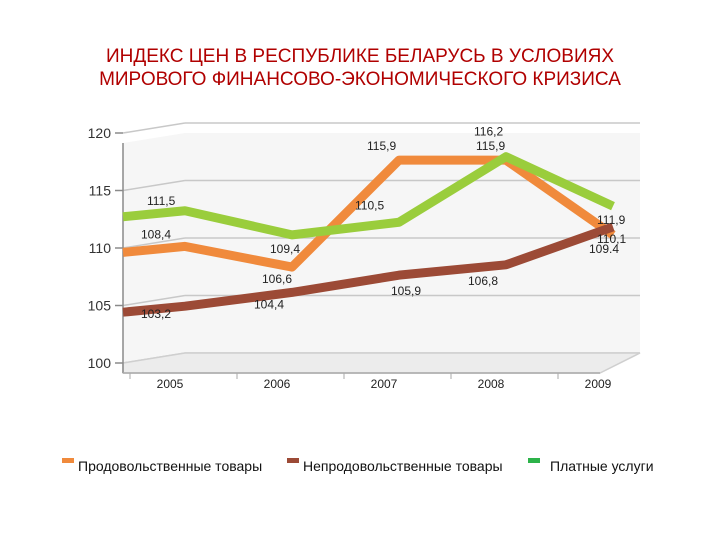 This screenshot has height=540, width=720. What do you see at coordinates (534, 460) in the screenshot?
I see `legend-swatch-services` at bounding box center [534, 460].